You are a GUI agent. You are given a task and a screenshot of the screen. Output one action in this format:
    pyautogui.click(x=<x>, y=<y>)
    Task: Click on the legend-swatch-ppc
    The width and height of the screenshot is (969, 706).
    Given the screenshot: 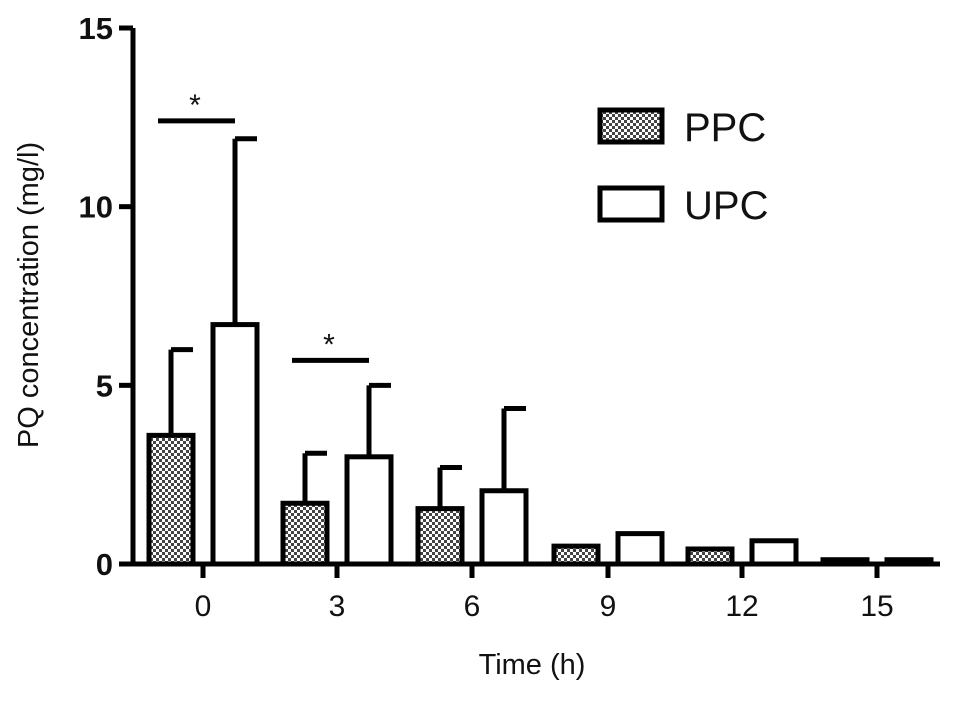 What is the action you would take?
    pyautogui.click(x=631, y=126)
    